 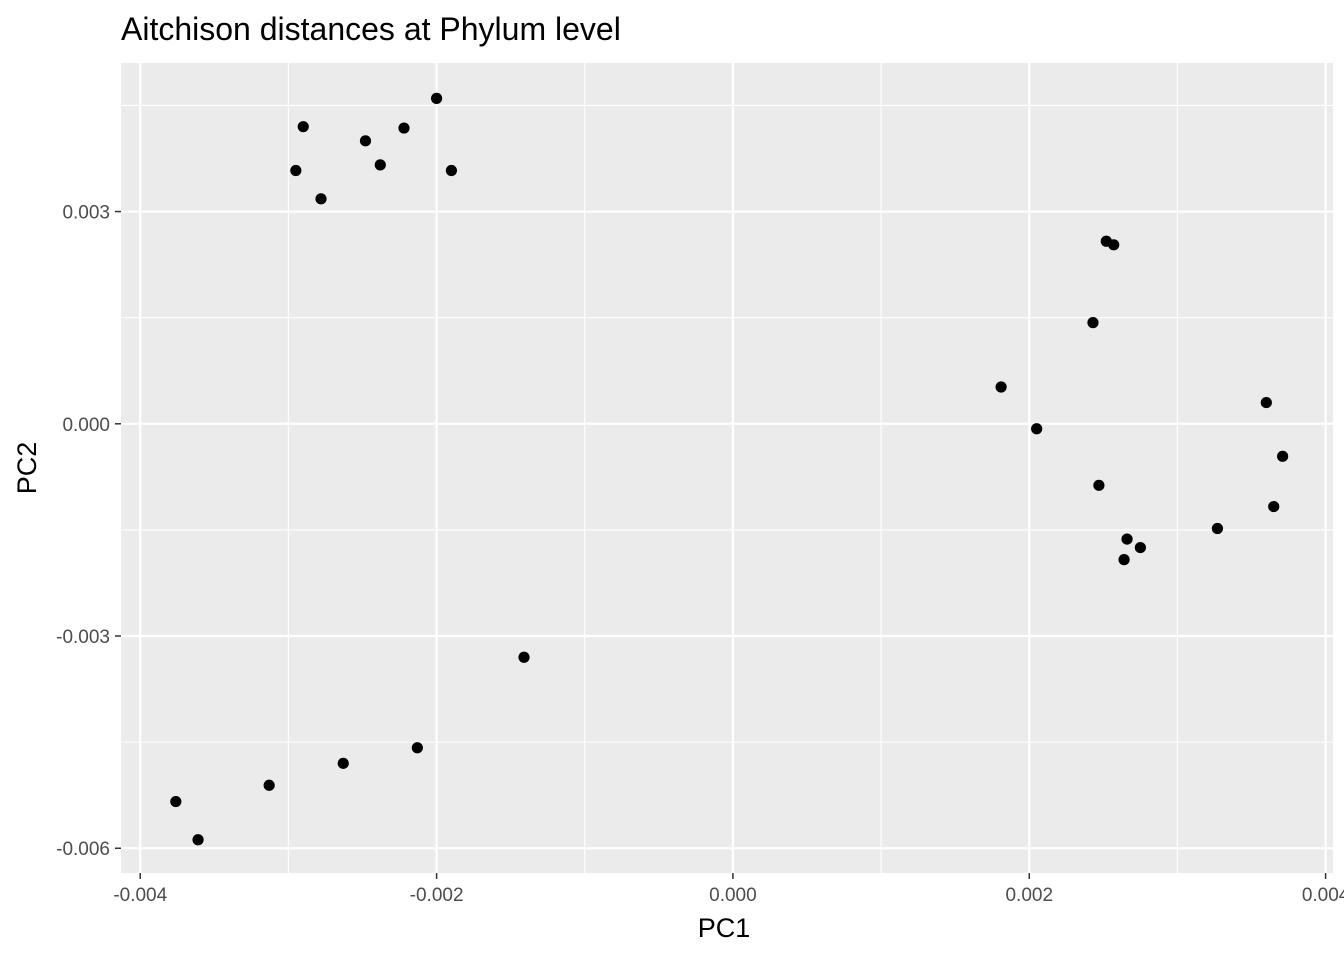 I want to click on x-tick-label: 0.004, so click(x=1323, y=895).